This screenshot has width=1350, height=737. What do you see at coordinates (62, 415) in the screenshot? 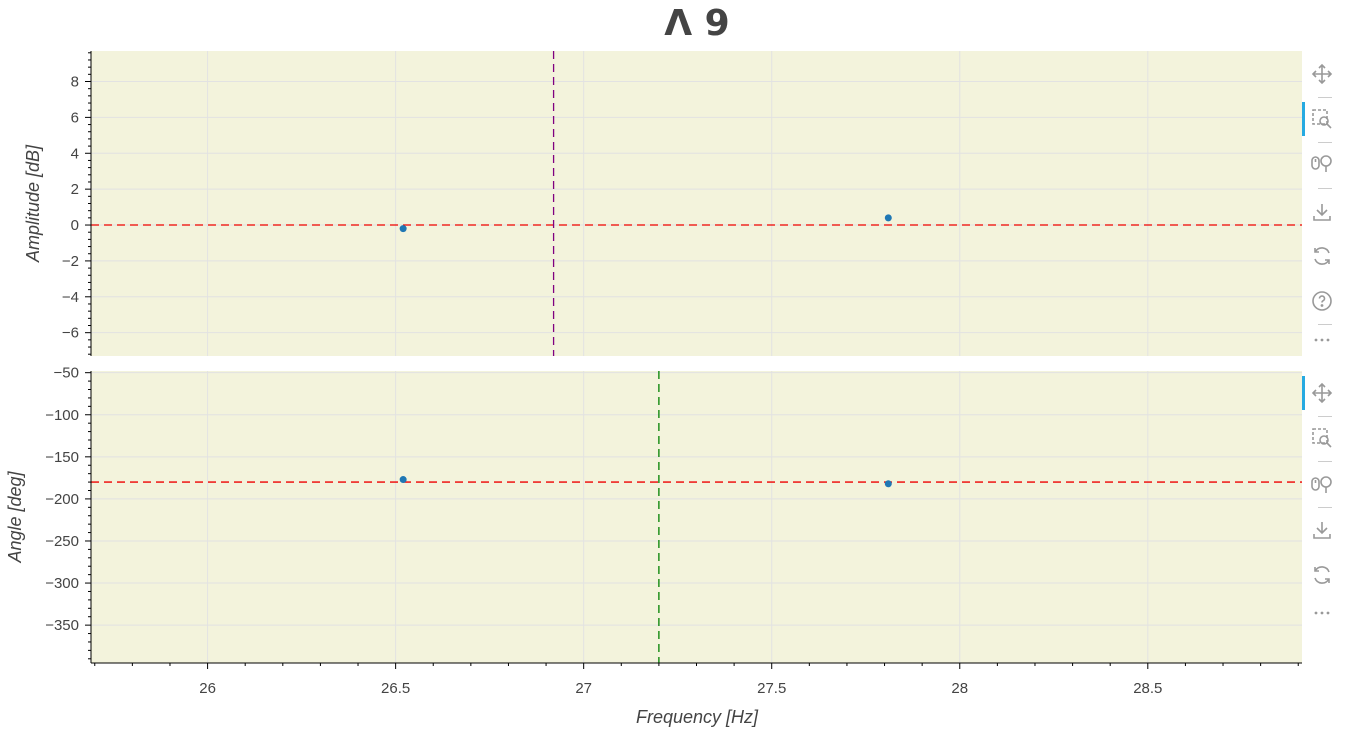
I see `y-tick-label: −100` at bounding box center [62, 415].